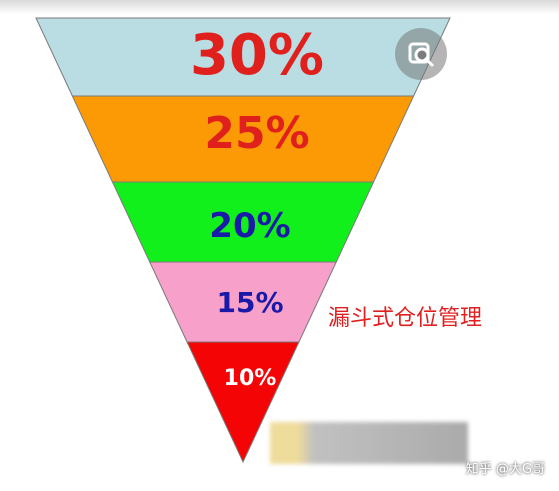 This screenshot has height=491, width=559. Describe the element at coordinates (257, 55) in the screenshot. I see `funnel-level-label-30: 30%` at that location.